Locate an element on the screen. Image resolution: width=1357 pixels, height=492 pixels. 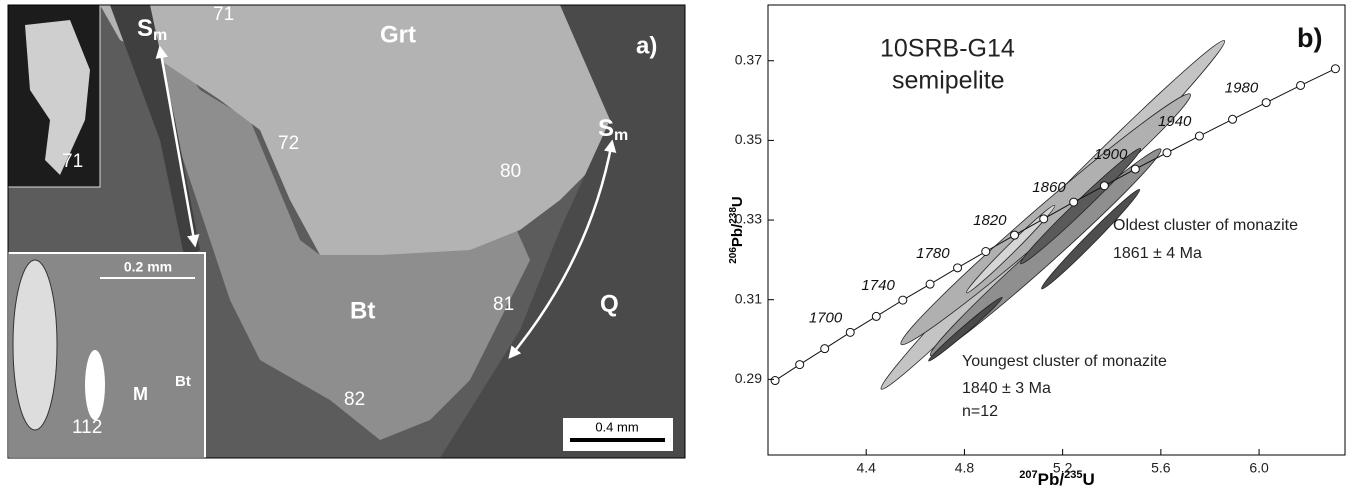
y-axis-label: 206Pb/238U is located at coordinates (737, 230).